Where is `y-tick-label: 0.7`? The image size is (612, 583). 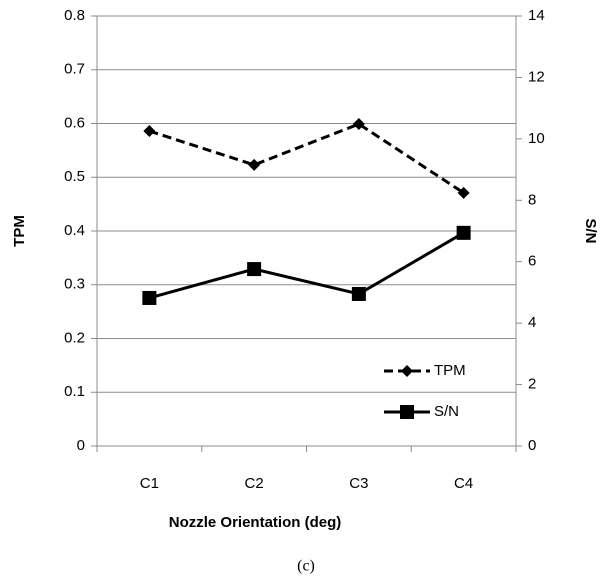 y-tick-label: 0.7 is located at coordinates (74, 69).